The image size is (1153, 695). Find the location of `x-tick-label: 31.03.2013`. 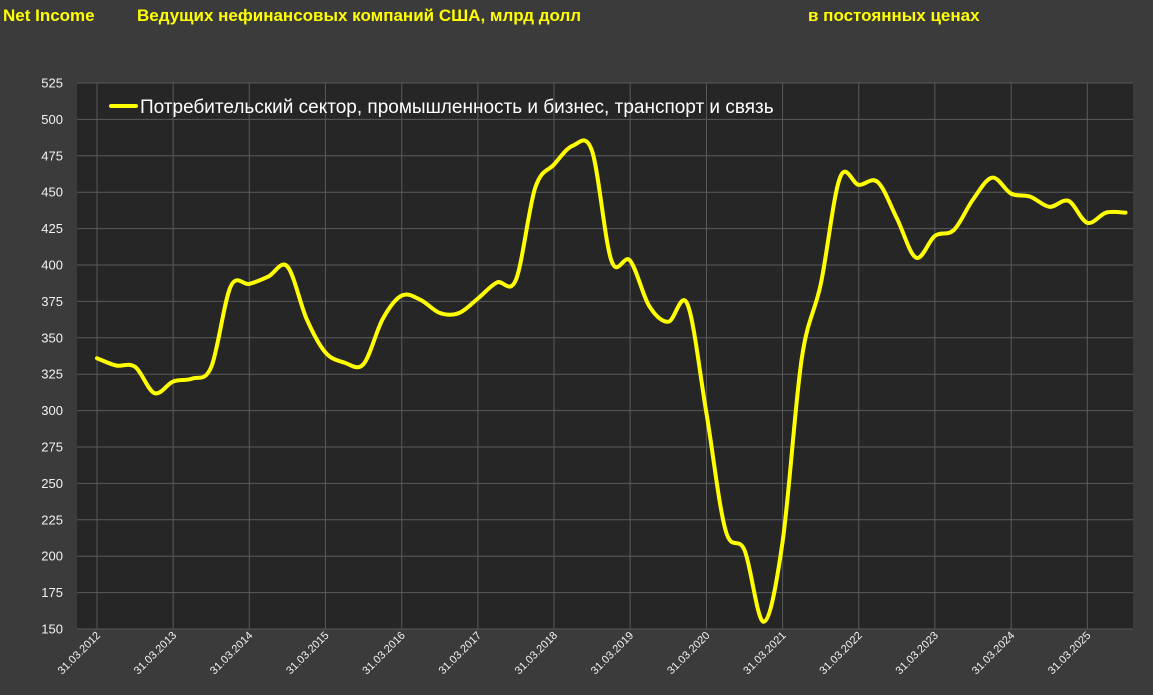

x-tick-label: 31.03.2013 is located at coordinates (155, 653).